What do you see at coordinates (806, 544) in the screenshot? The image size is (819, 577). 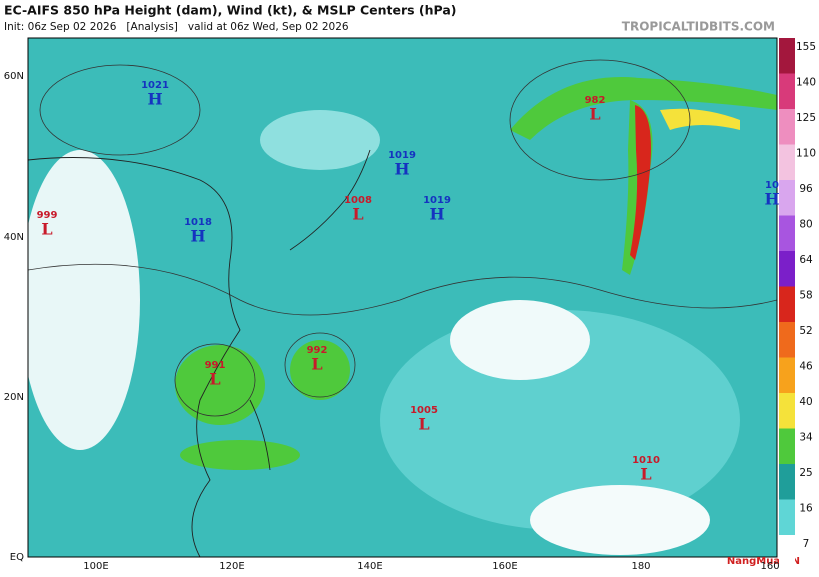 I see `colorbar-label: 7` at bounding box center [806, 544].